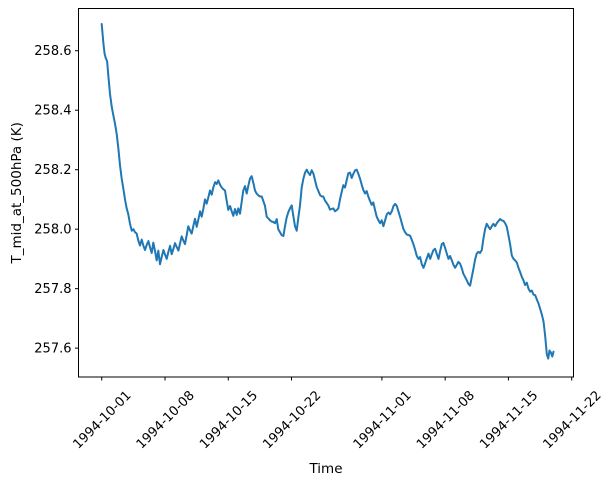 The image size is (614, 490). Describe the element at coordinates (103, 420) in the screenshot. I see `x-tick-label: 1994-10-01` at that location.